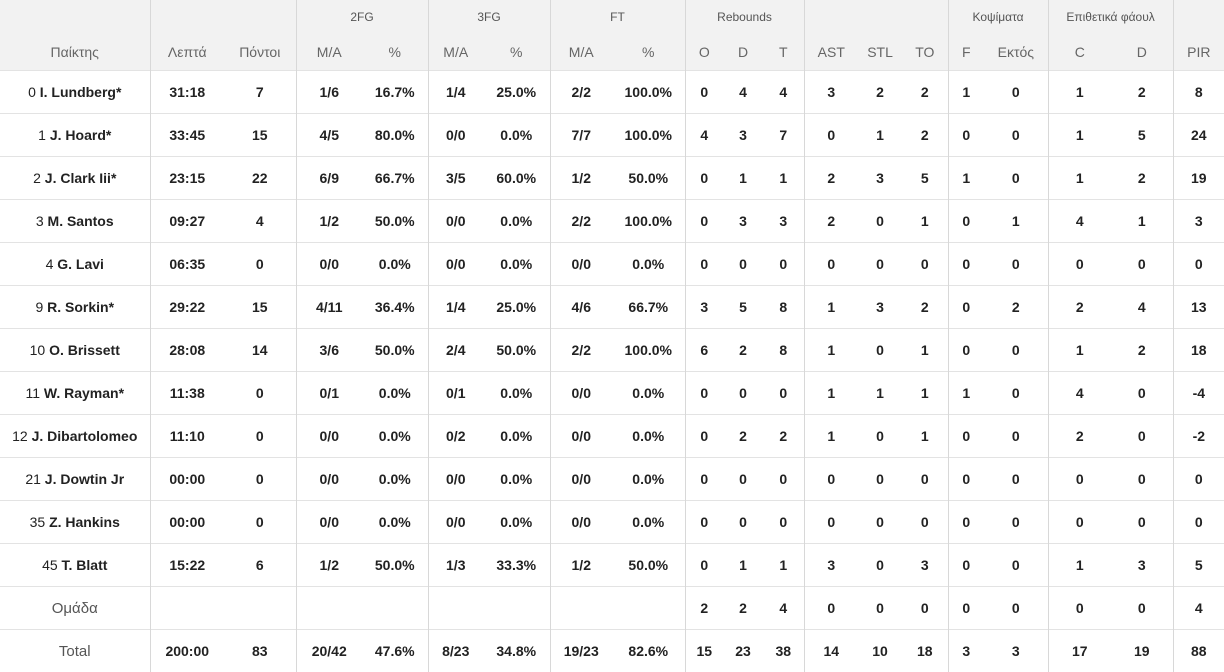 Image resolution: width=1224 pixels, height=672 pixels. I want to click on player-name-link: W. Rayman*, so click(84, 393).